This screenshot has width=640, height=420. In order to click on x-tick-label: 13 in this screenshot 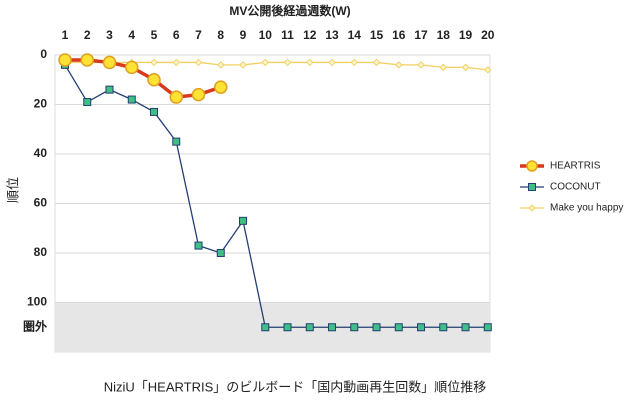, I will do `click(332, 35)`.